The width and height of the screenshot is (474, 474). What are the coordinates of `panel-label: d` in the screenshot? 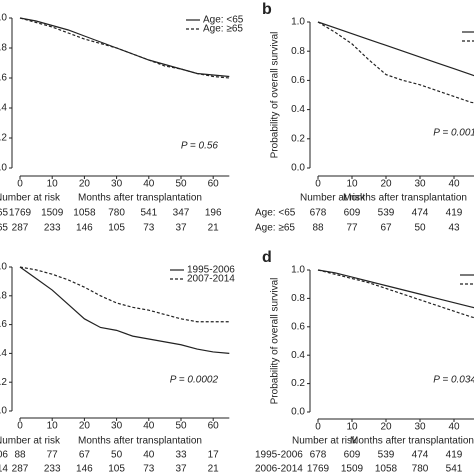 It's located at (267, 257).